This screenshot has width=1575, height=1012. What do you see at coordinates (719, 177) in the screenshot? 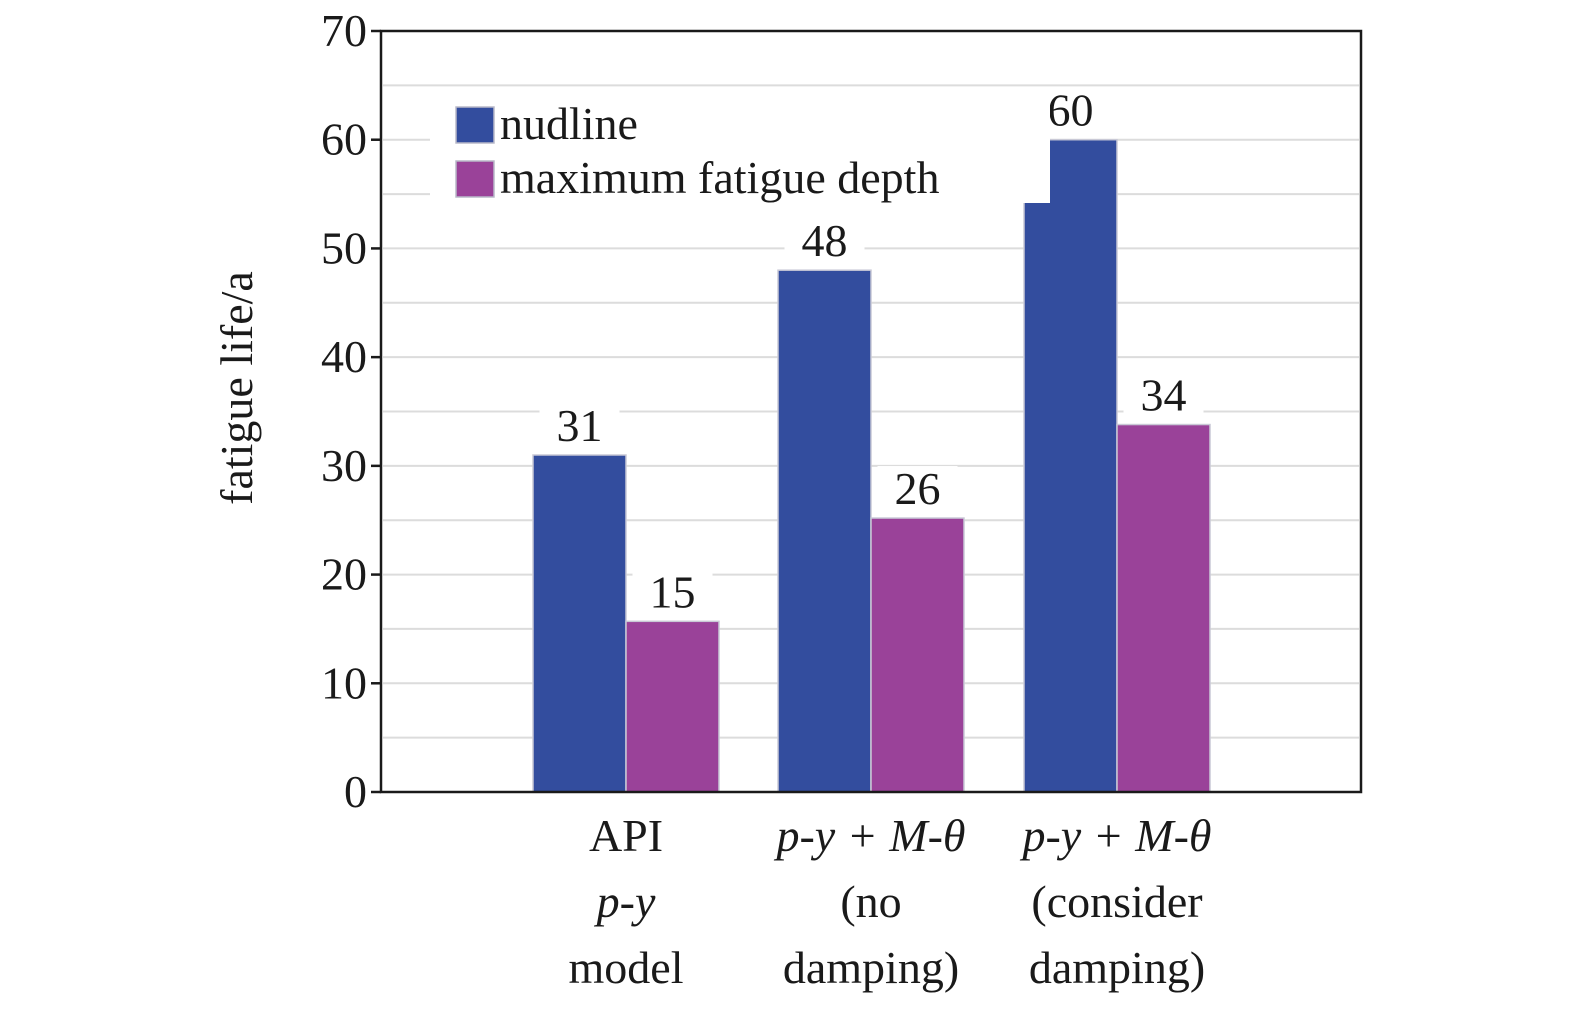
I see `legend-label: maximum fatigue depth` at bounding box center [719, 177].